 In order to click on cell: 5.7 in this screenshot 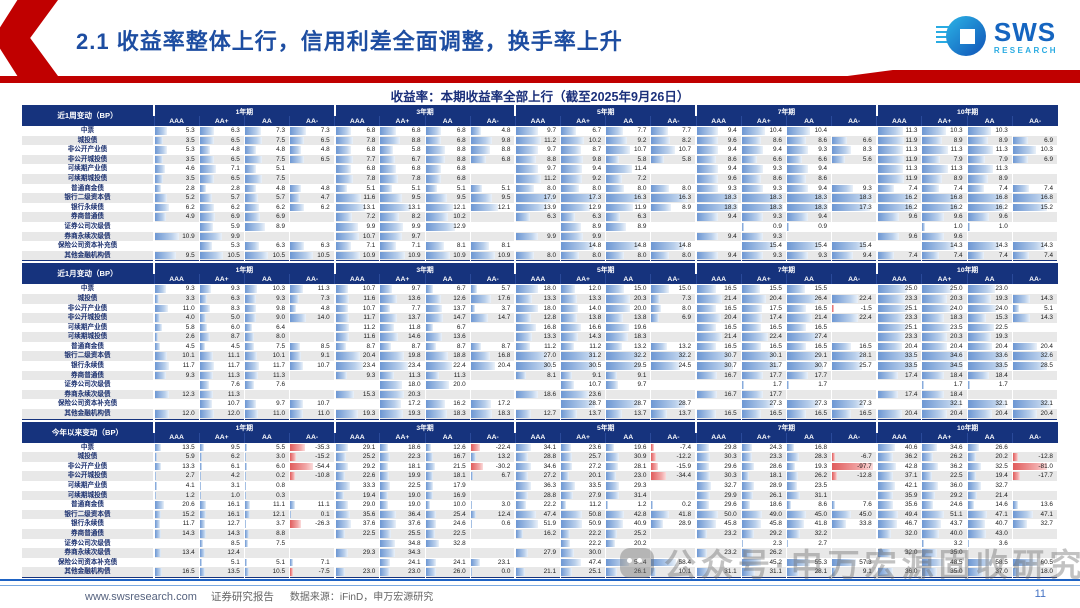, I will do `click(267, 198)`.